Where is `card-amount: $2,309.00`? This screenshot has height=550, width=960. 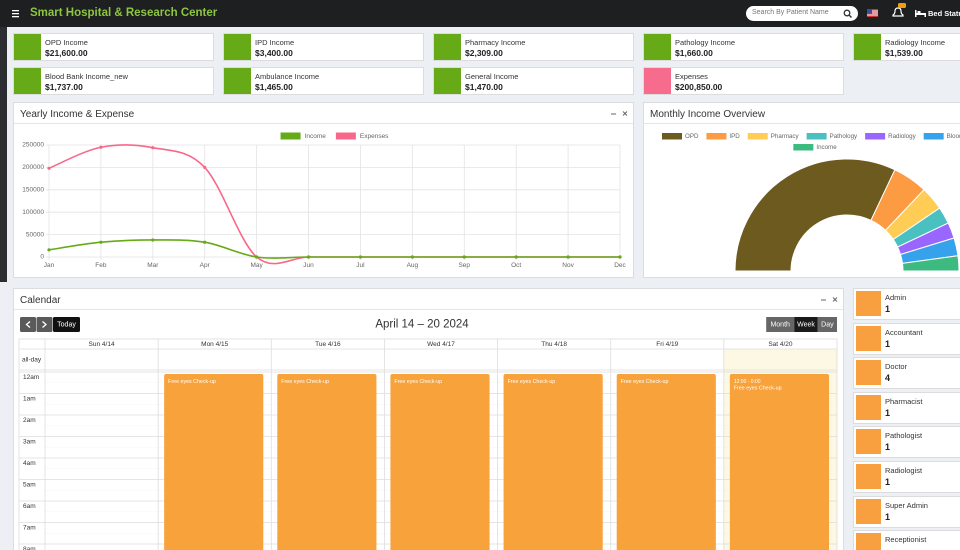
card-amount: $2,309.00 is located at coordinates (484, 53).